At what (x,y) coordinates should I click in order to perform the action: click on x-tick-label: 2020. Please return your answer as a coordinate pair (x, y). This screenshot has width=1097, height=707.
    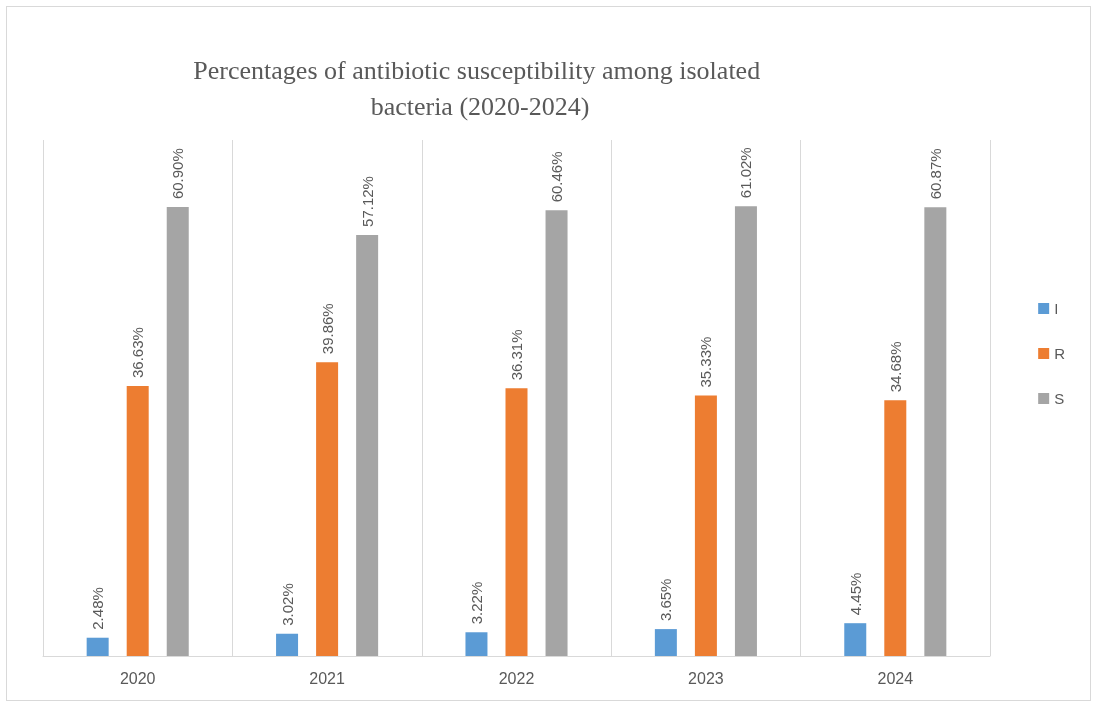
    Looking at the image, I should click on (137, 678).